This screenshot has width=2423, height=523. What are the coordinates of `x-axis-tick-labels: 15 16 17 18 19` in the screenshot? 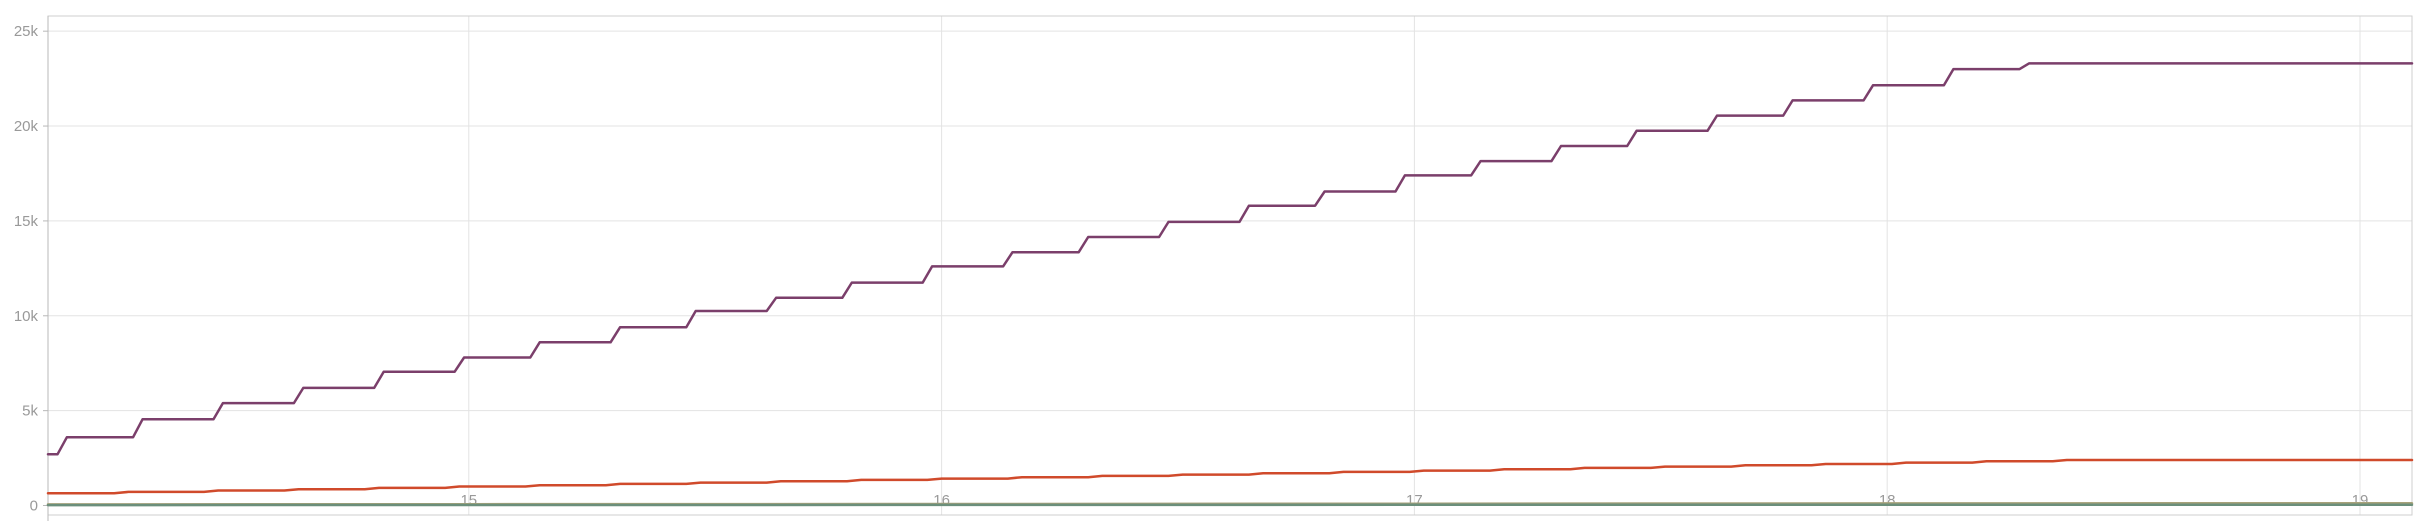 It's located at (1414, 500).